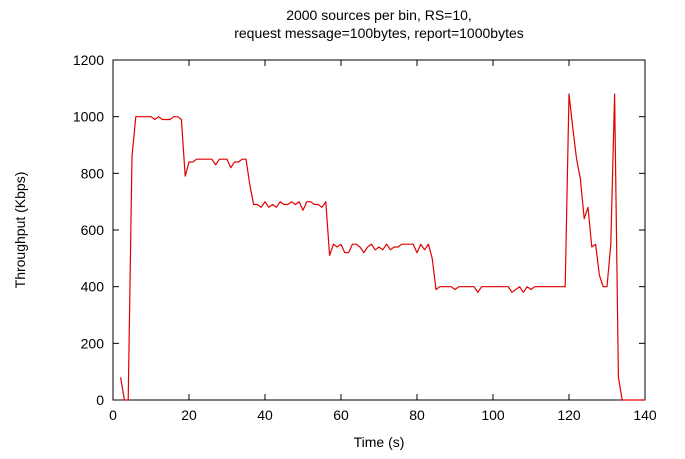  What do you see at coordinates (93, 287) in the screenshot?
I see `y-tick-label: 400` at bounding box center [93, 287].